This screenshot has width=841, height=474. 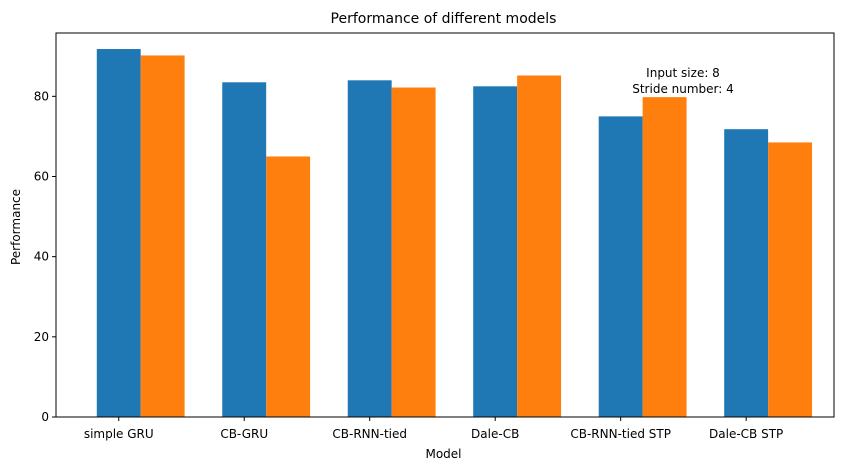 I want to click on y-ticks: 0 20 40 60 80, so click(x=45, y=256).